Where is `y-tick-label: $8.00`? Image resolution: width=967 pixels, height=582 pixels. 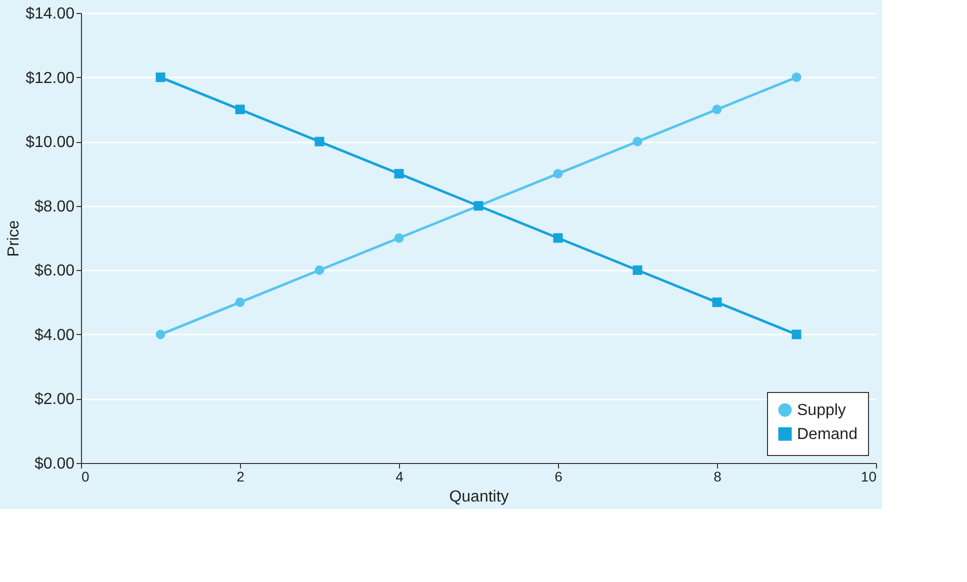 y-tick-label: $8.00 is located at coordinates (54, 207).